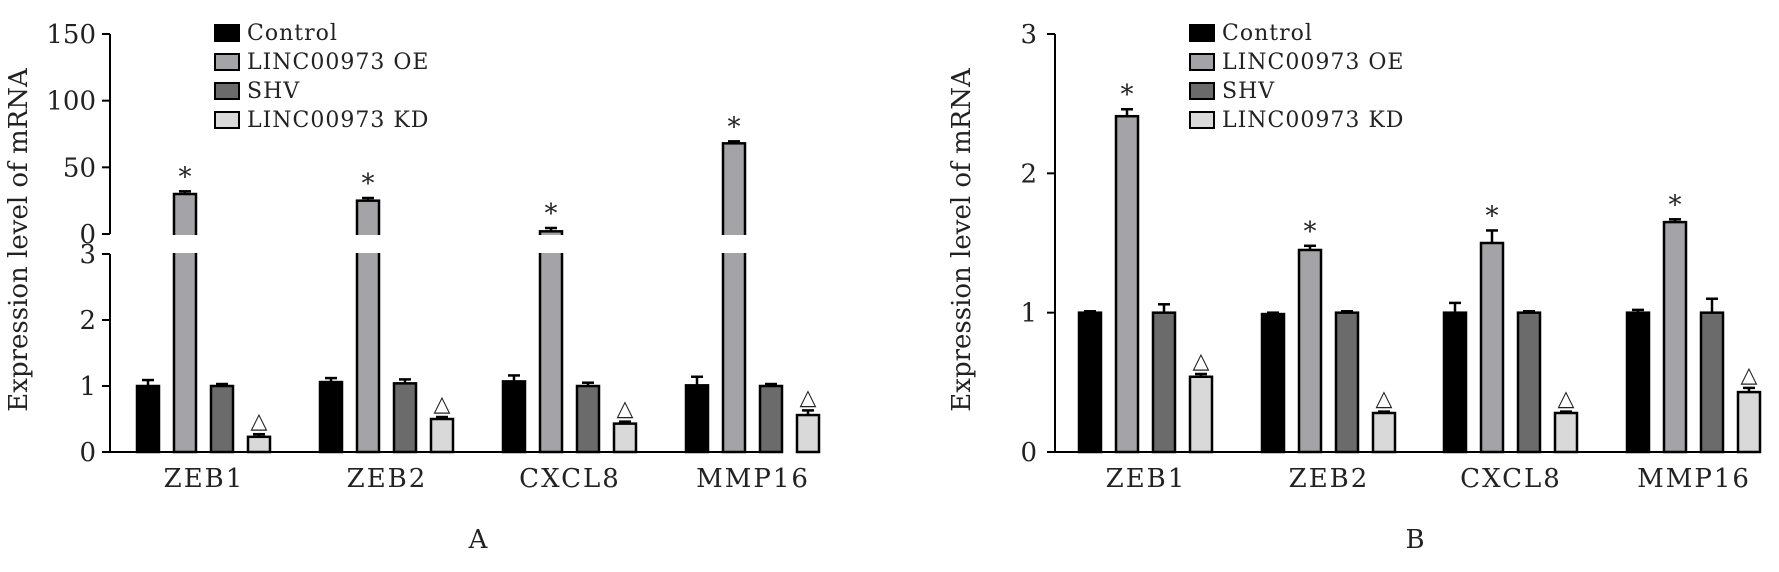 The height and width of the screenshot is (572, 1779). I want to click on panel-label: A, so click(478, 540).